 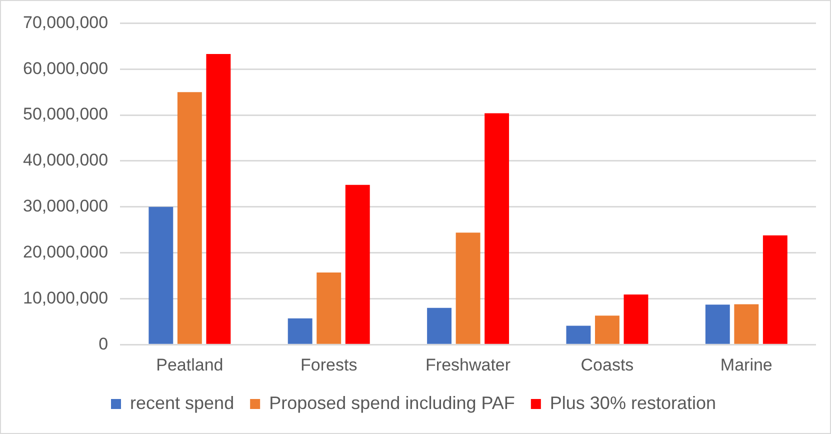 What do you see at coordinates (65, 206) in the screenshot?
I see `y-tick-label: 30,000,000` at bounding box center [65, 206].